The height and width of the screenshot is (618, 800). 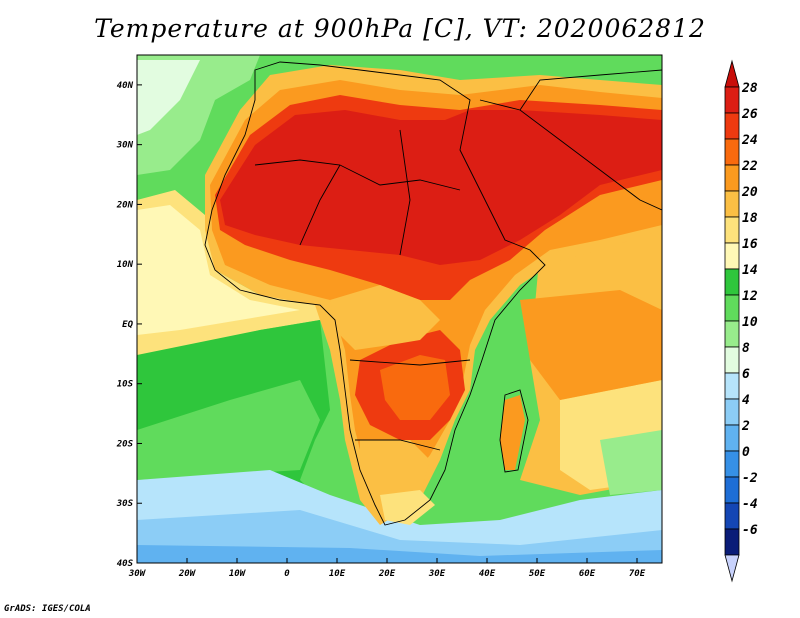 I want to click on lon-tick-label: 50E, so click(x=537, y=574).